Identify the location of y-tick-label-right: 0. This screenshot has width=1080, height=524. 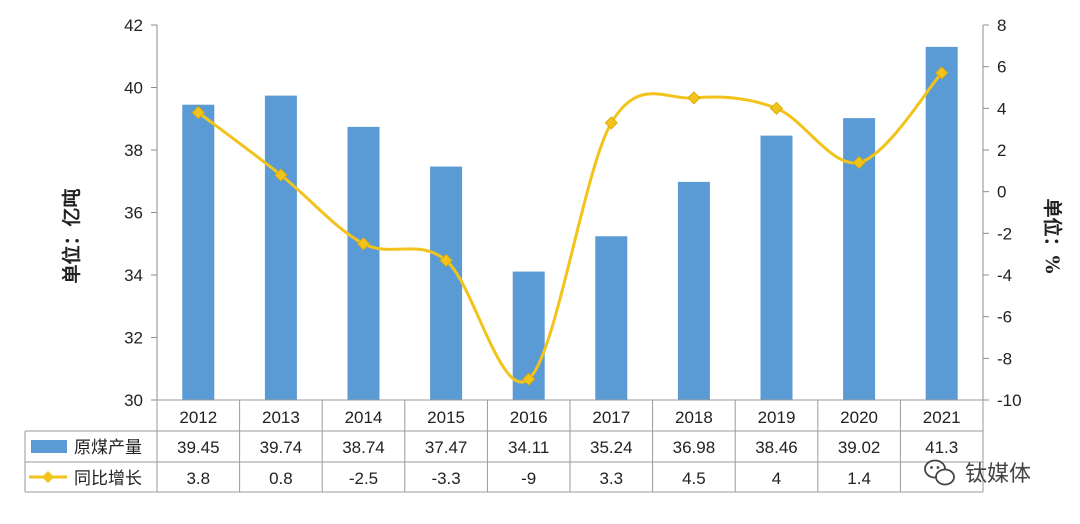
(1001, 192).